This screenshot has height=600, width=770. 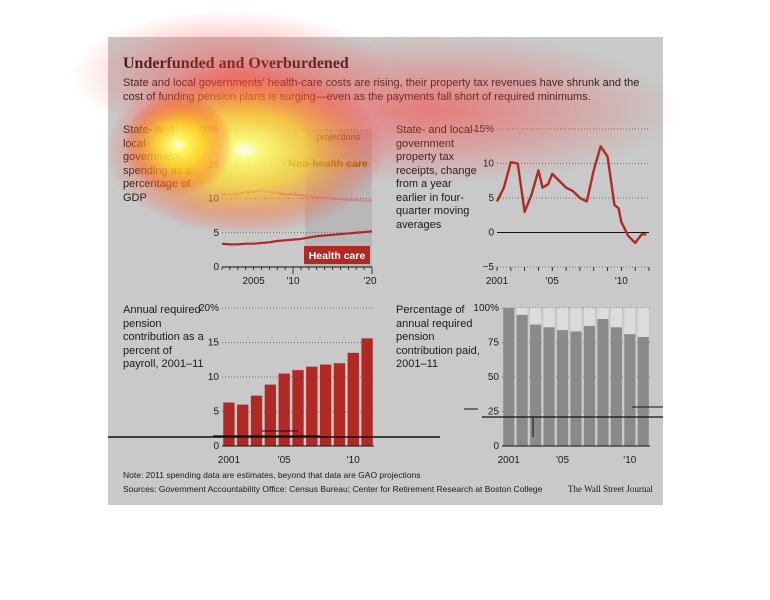 What do you see at coordinates (494, 412) in the screenshot?
I see `y-tick-label: 25` at bounding box center [494, 412].